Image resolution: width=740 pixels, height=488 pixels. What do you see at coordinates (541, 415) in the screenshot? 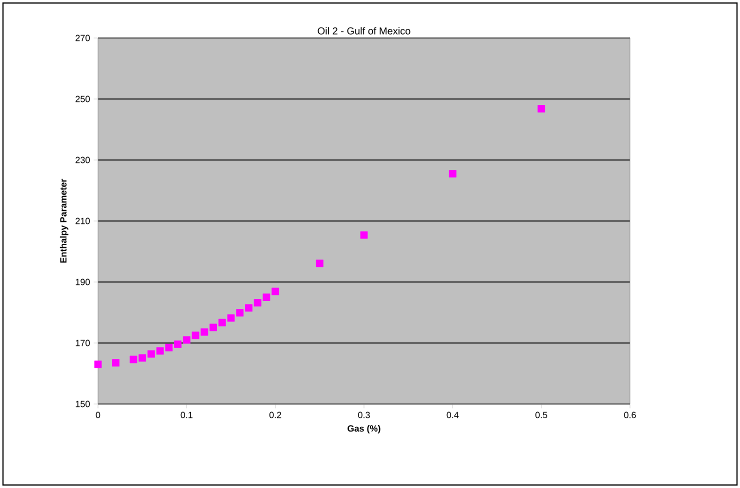
I see `x-tick-label: 0.5` at bounding box center [541, 415].